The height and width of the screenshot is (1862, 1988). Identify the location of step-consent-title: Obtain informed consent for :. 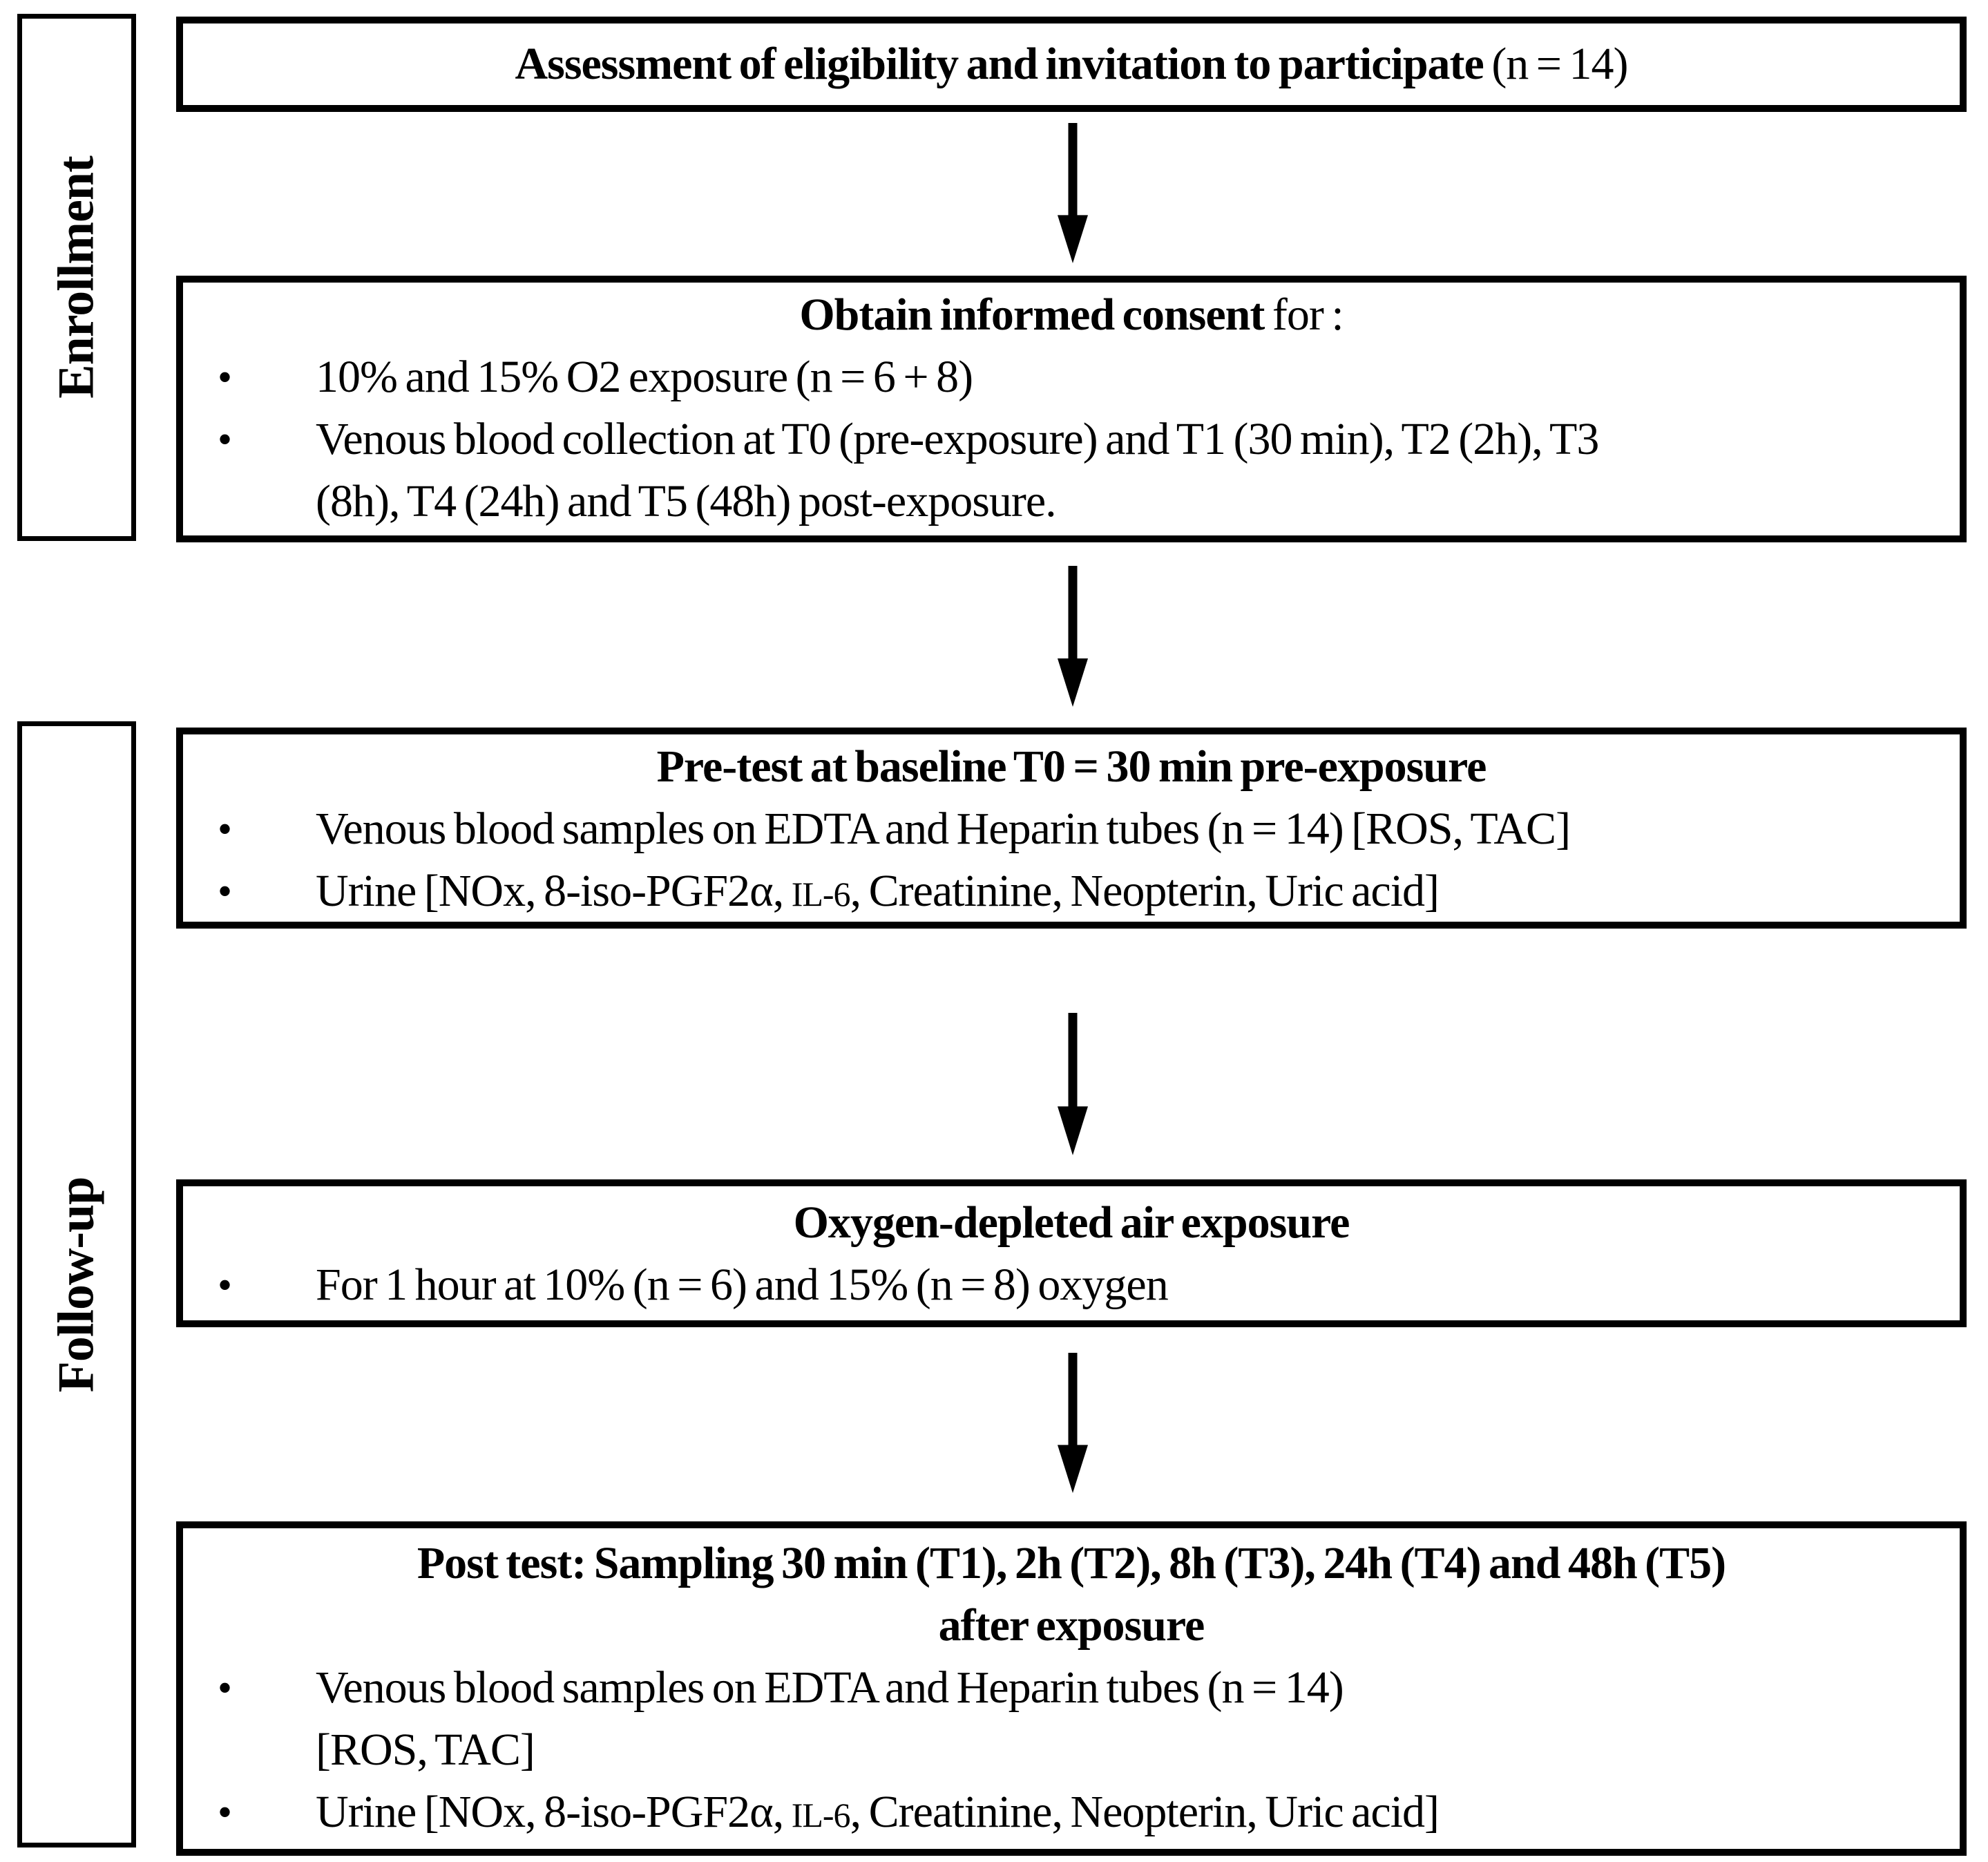
(1071, 315).